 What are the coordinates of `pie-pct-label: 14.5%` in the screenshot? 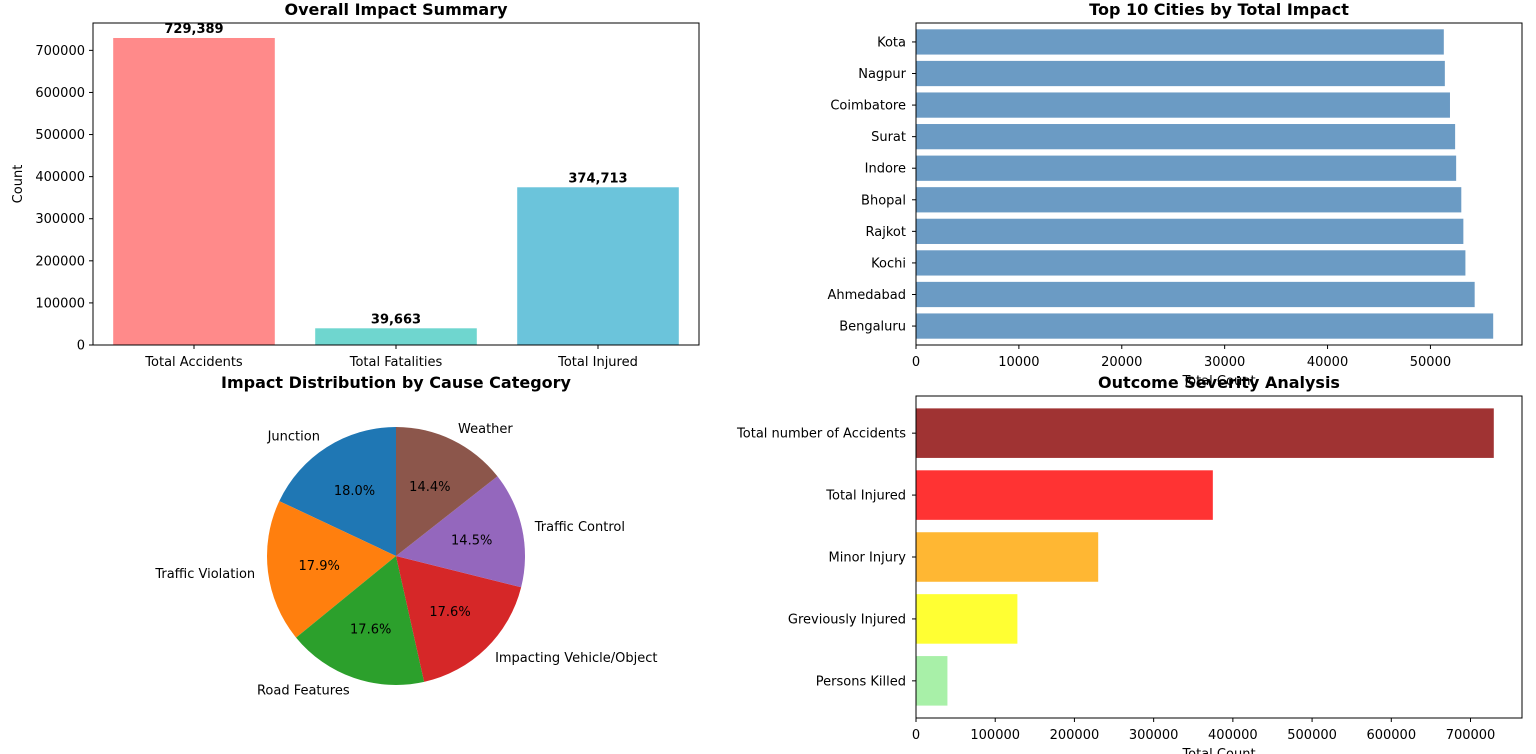 It's located at (471, 540).